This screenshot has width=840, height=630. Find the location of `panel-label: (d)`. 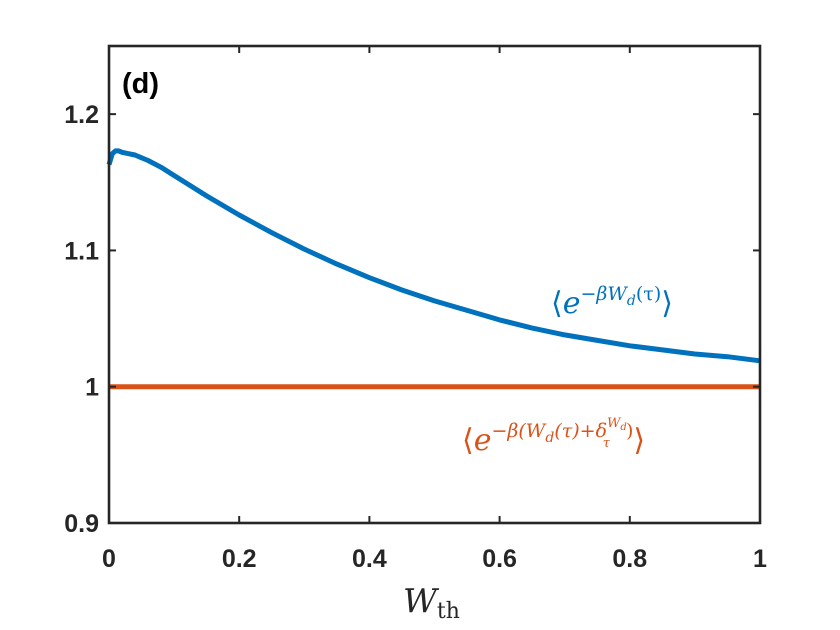

panel-label: (d) is located at coordinates (140, 84).